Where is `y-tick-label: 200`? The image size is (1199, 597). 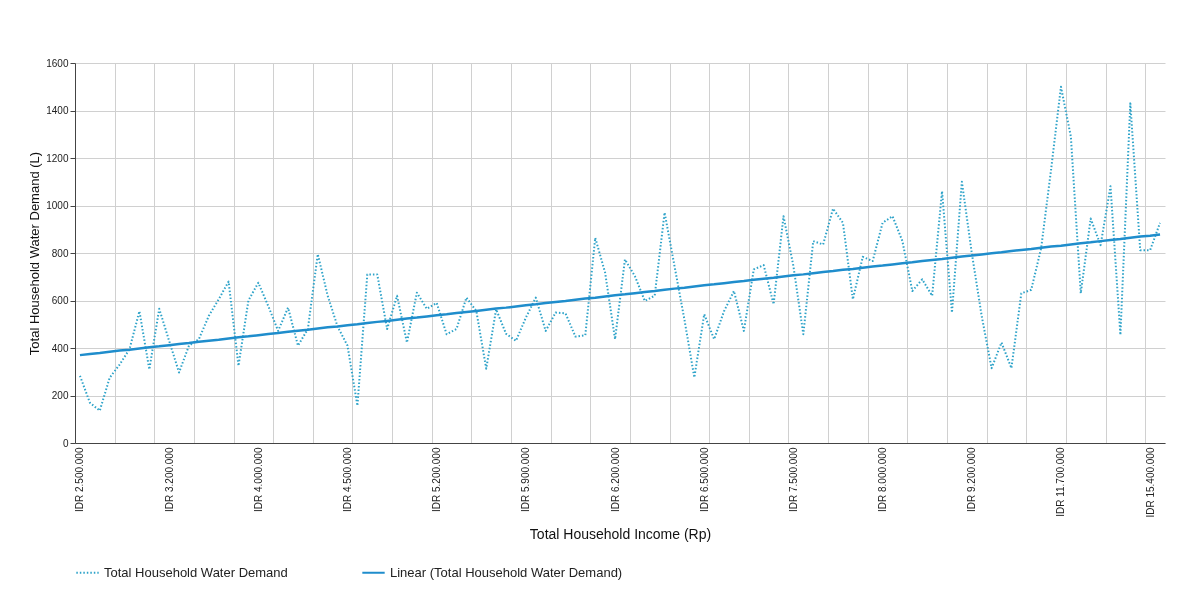 y-tick-label: 200 is located at coordinates (60, 395).